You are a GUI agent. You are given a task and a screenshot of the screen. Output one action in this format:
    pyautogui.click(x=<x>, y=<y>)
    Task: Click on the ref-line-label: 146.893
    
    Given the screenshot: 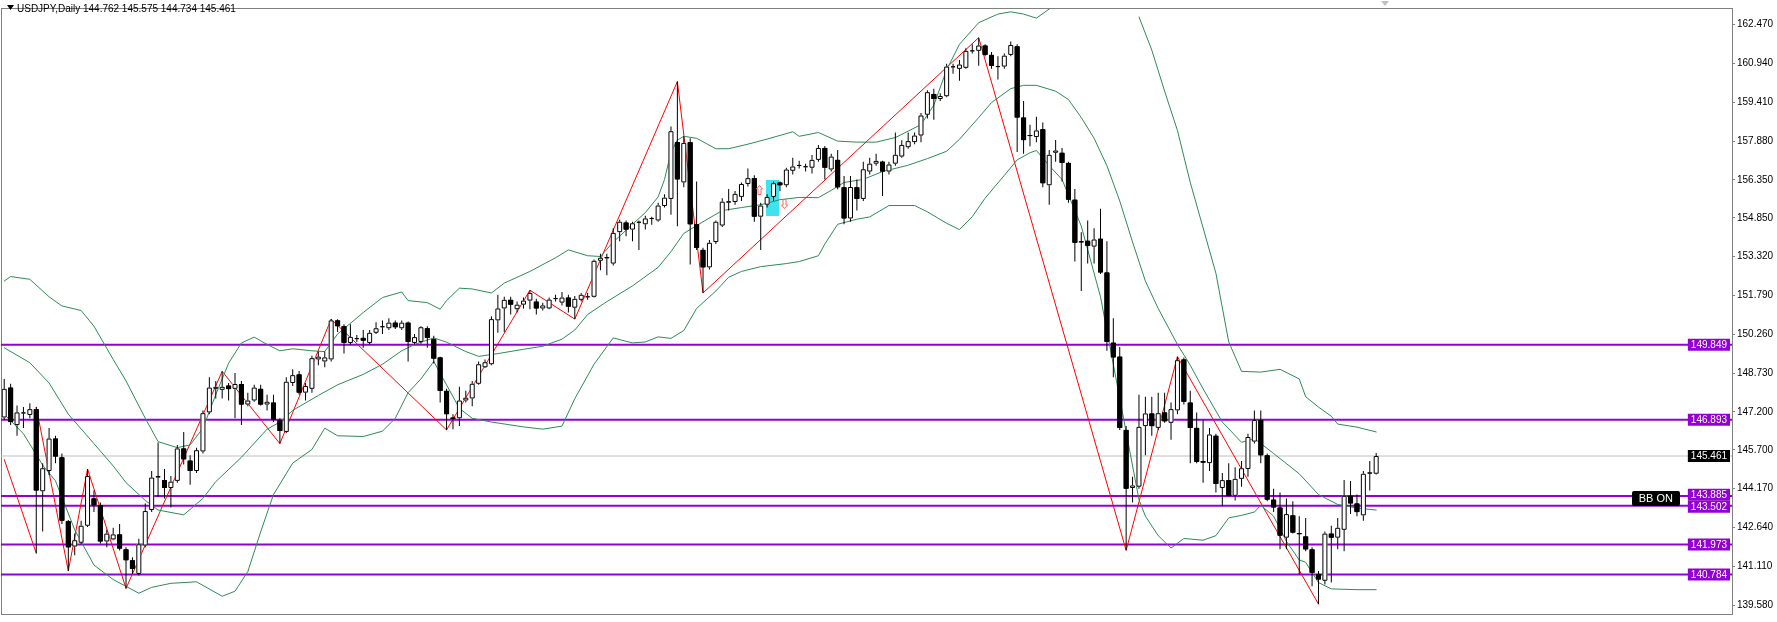 What is the action you would take?
    pyautogui.click(x=1709, y=419)
    